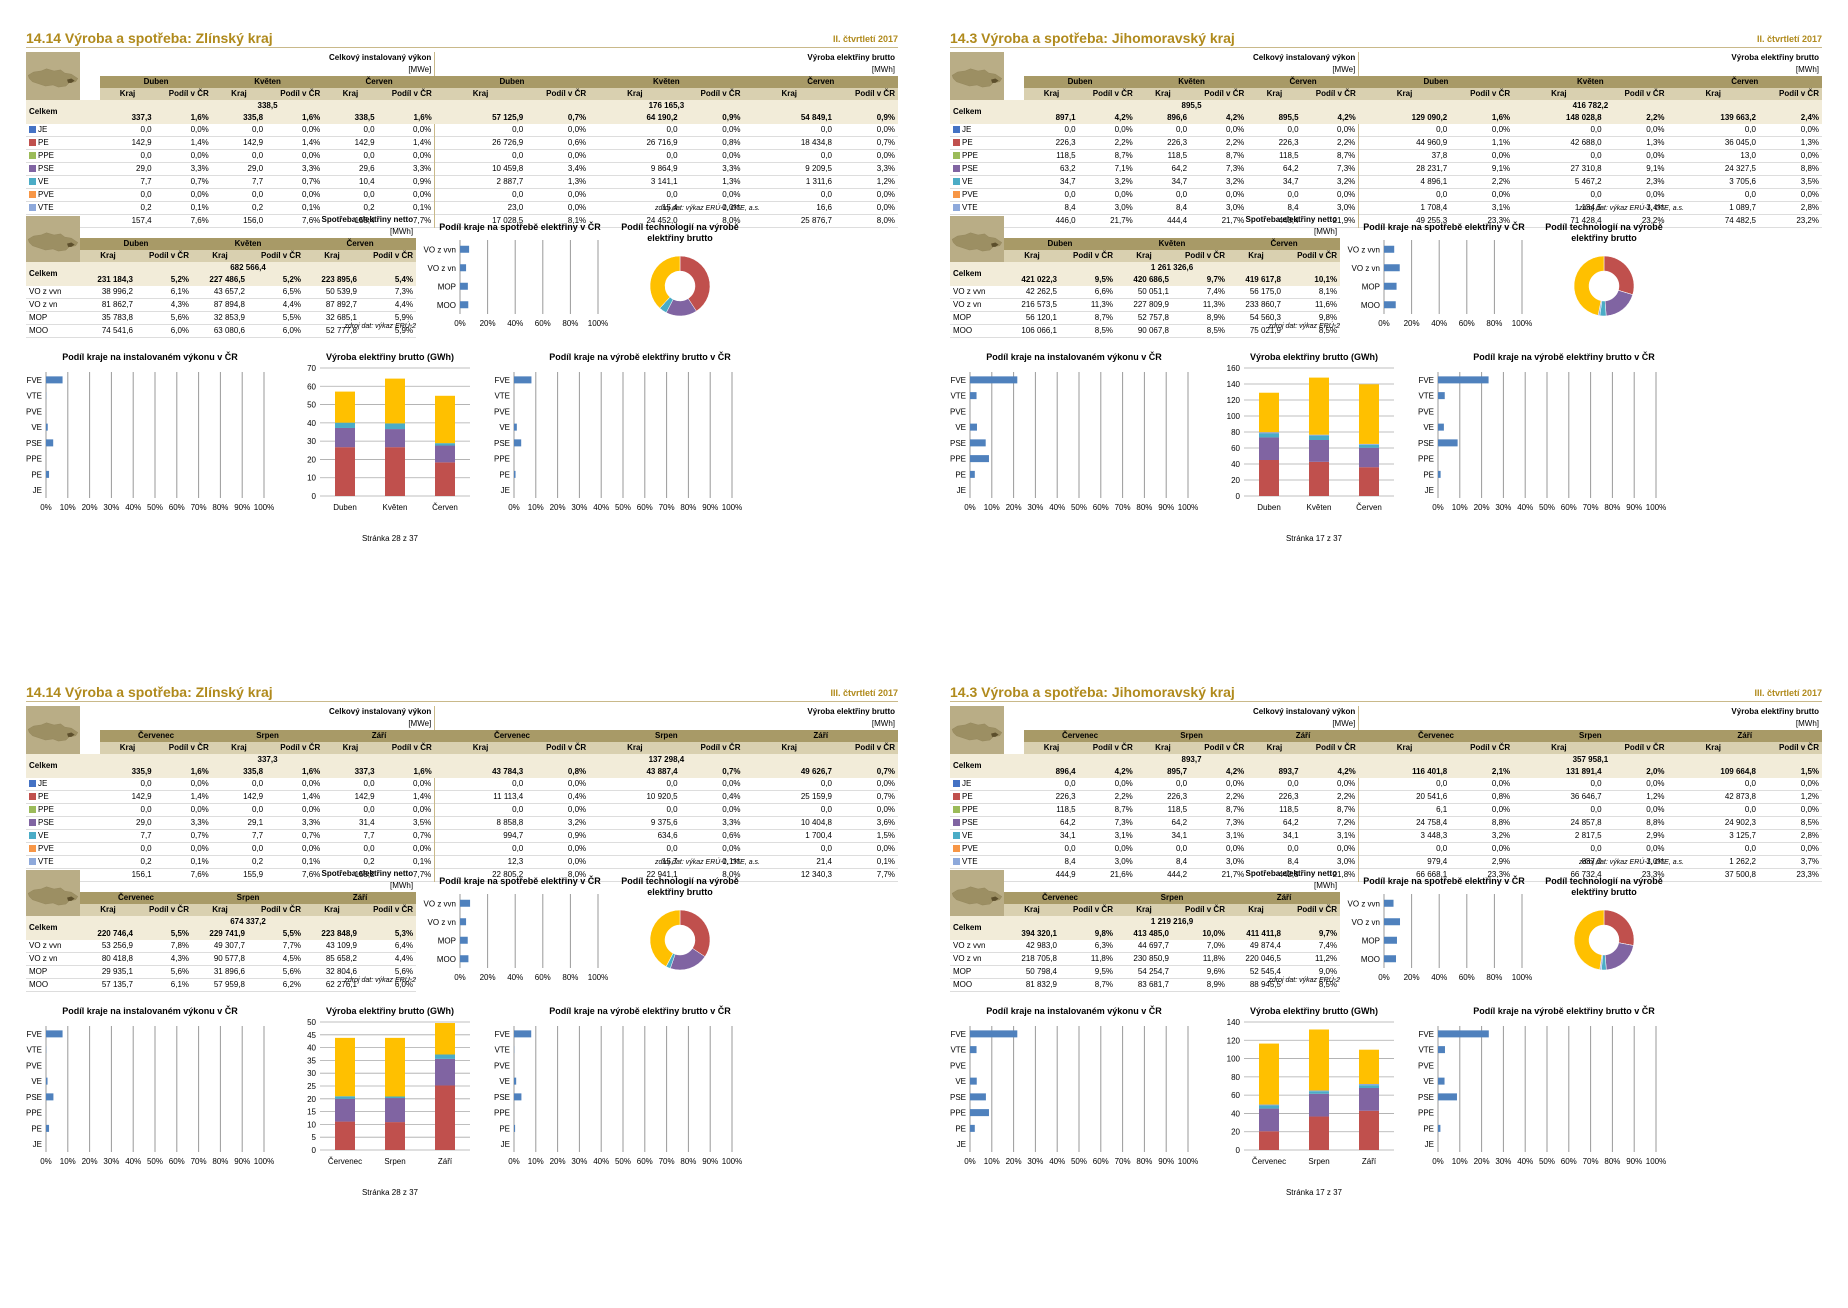 This screenshot has height=1308, width=1848. I want to click on total-value: 227 486,5, so click(220, 280).